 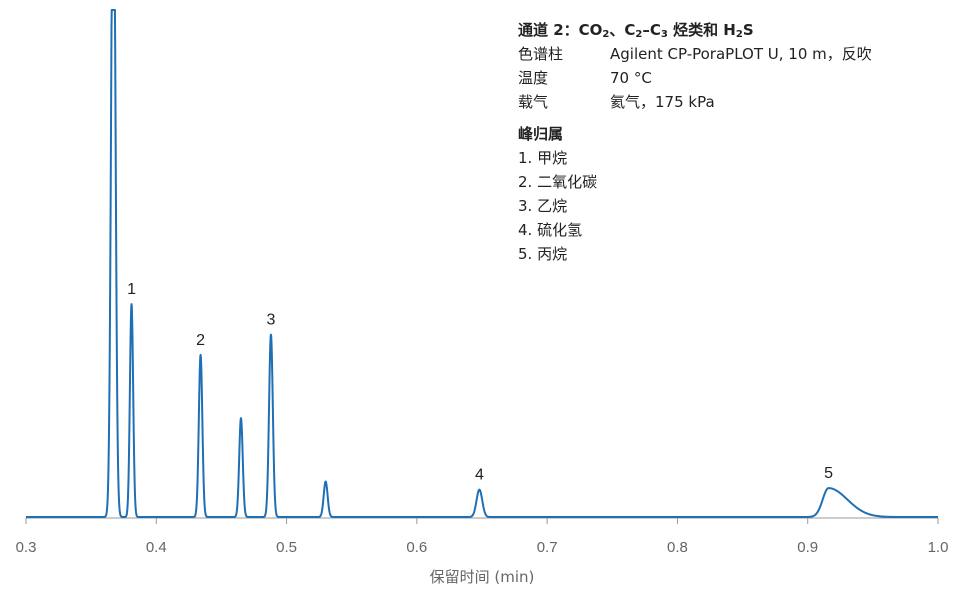 I want to click on column-row: 色谱柱 Agilent CP-PoraPLOT U, 10 m，反吹, so click(x=695, y=54).